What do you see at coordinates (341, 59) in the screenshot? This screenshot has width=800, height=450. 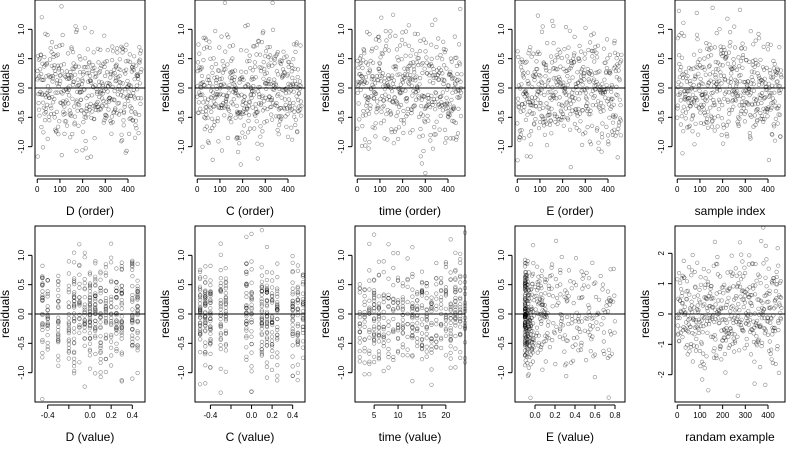 I see `y-tick-label: 0.5` at bounding box center [341, 59].